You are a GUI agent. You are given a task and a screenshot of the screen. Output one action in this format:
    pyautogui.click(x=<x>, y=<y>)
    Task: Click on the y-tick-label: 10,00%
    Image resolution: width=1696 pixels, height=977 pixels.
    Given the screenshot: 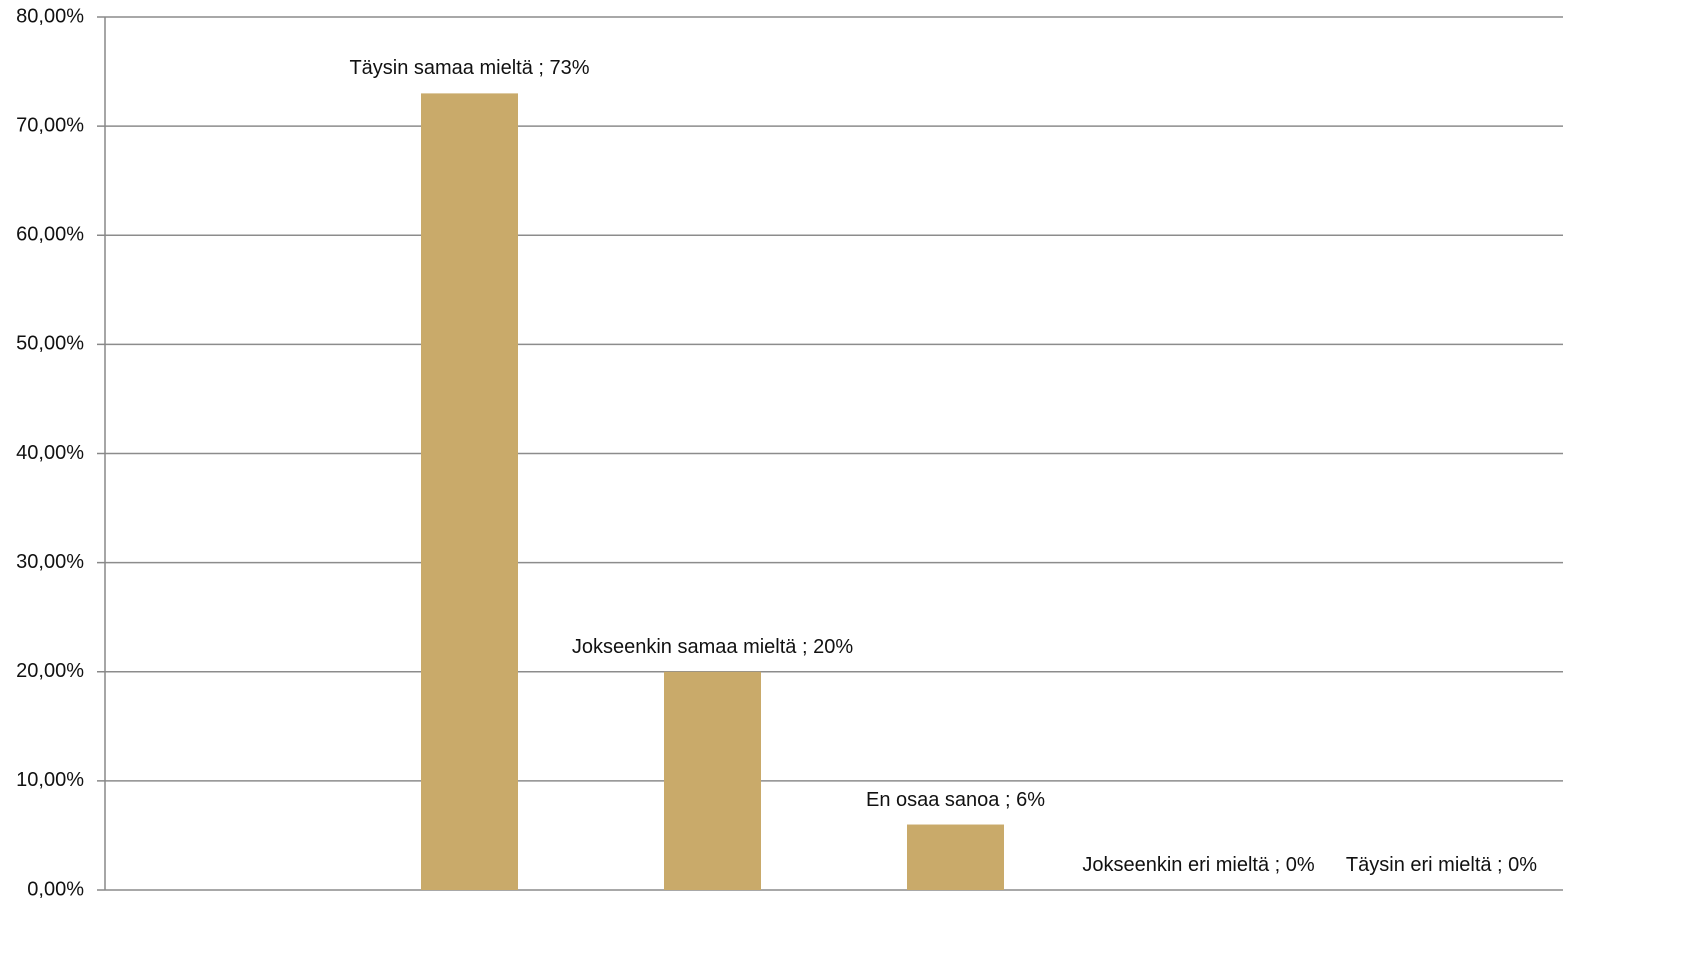 What is the action you would take?
    pyautogui.click(x=50, y=780)
    